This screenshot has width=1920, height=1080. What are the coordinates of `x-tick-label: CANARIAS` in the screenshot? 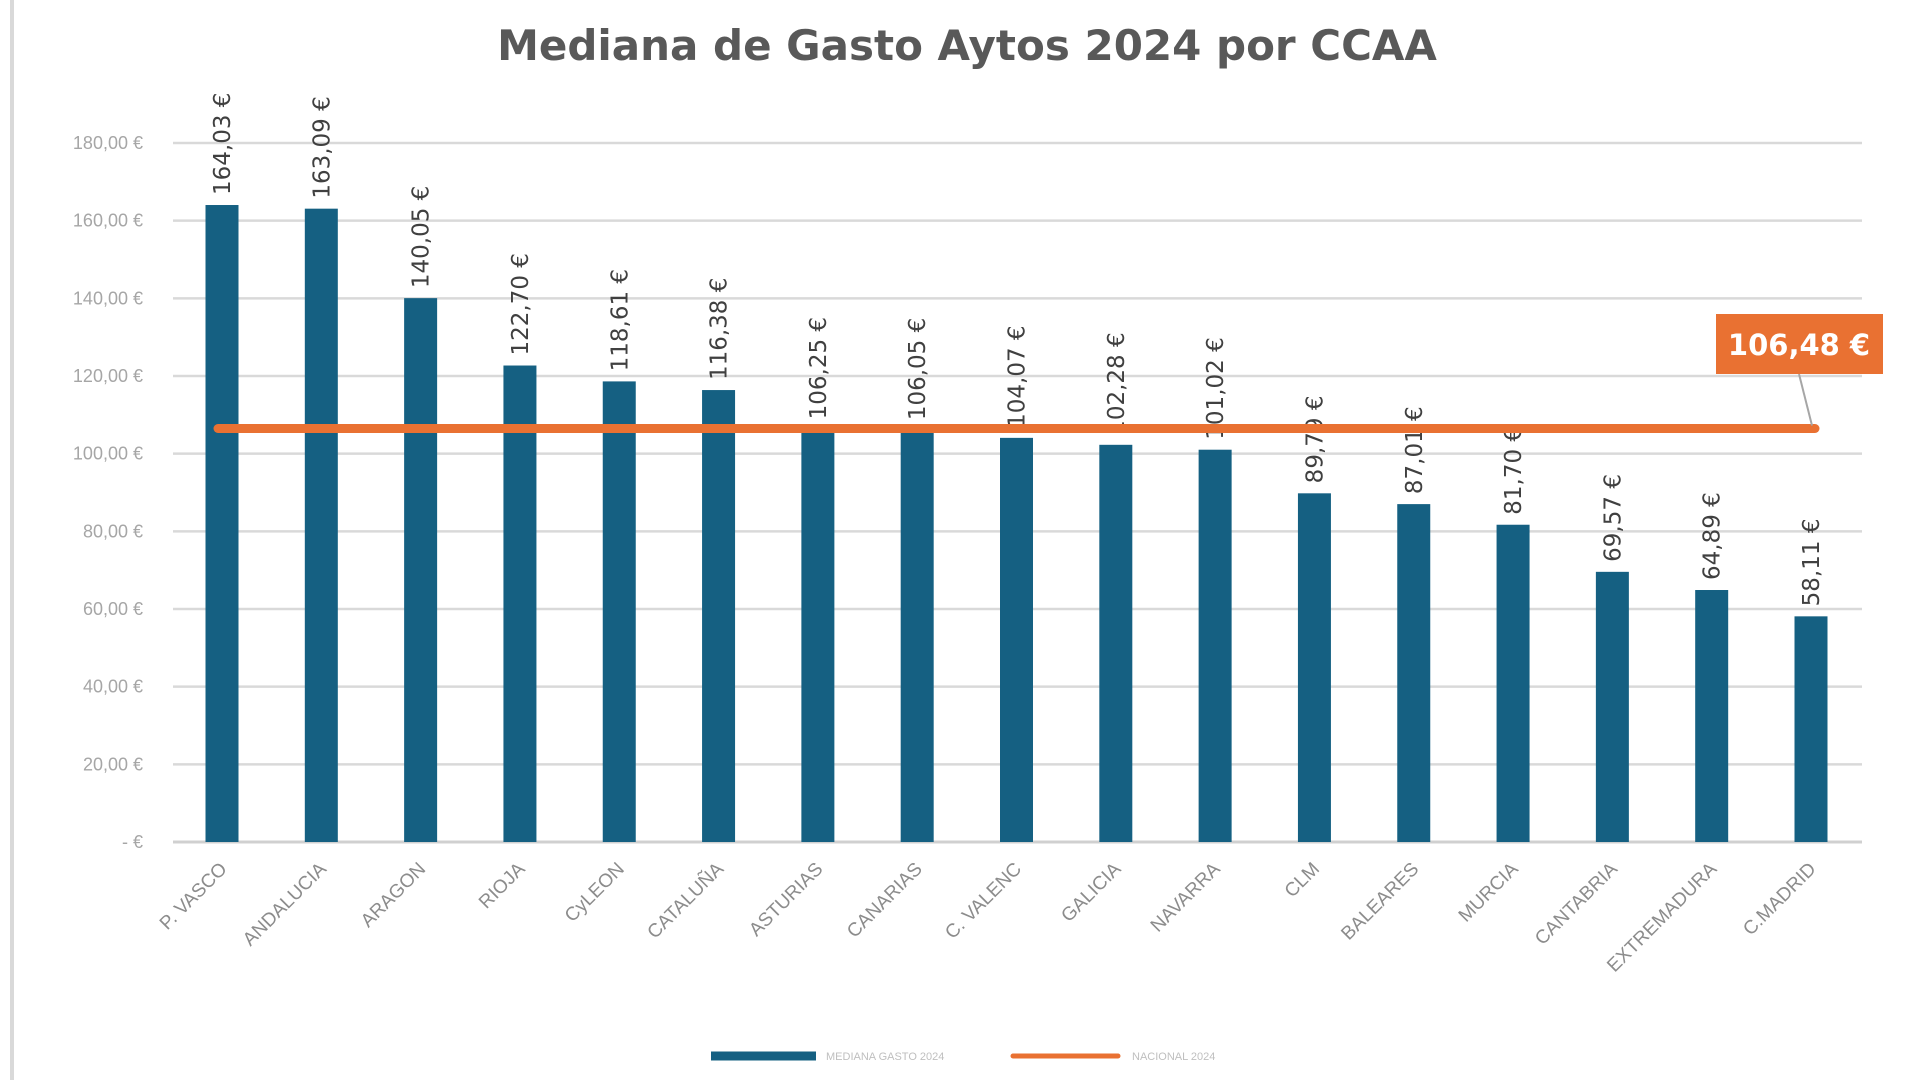 It's located at (885, 901).